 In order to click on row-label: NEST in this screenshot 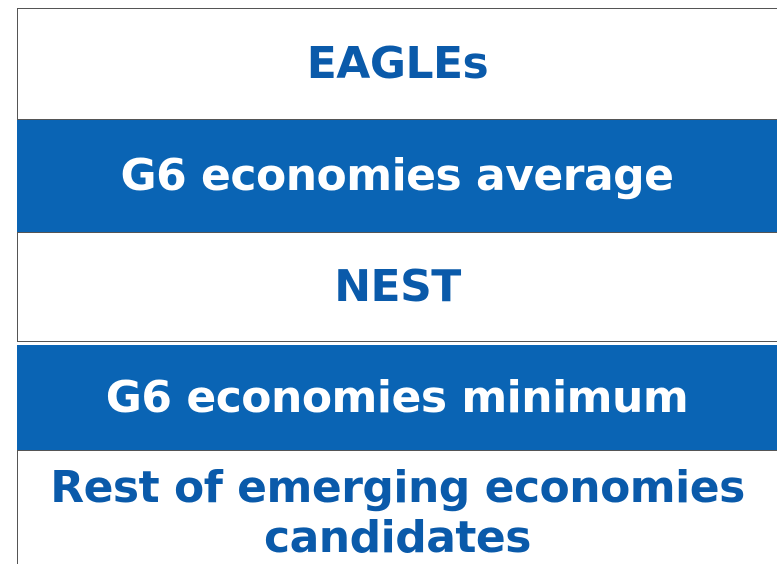, I will do `click(397, 286)`.